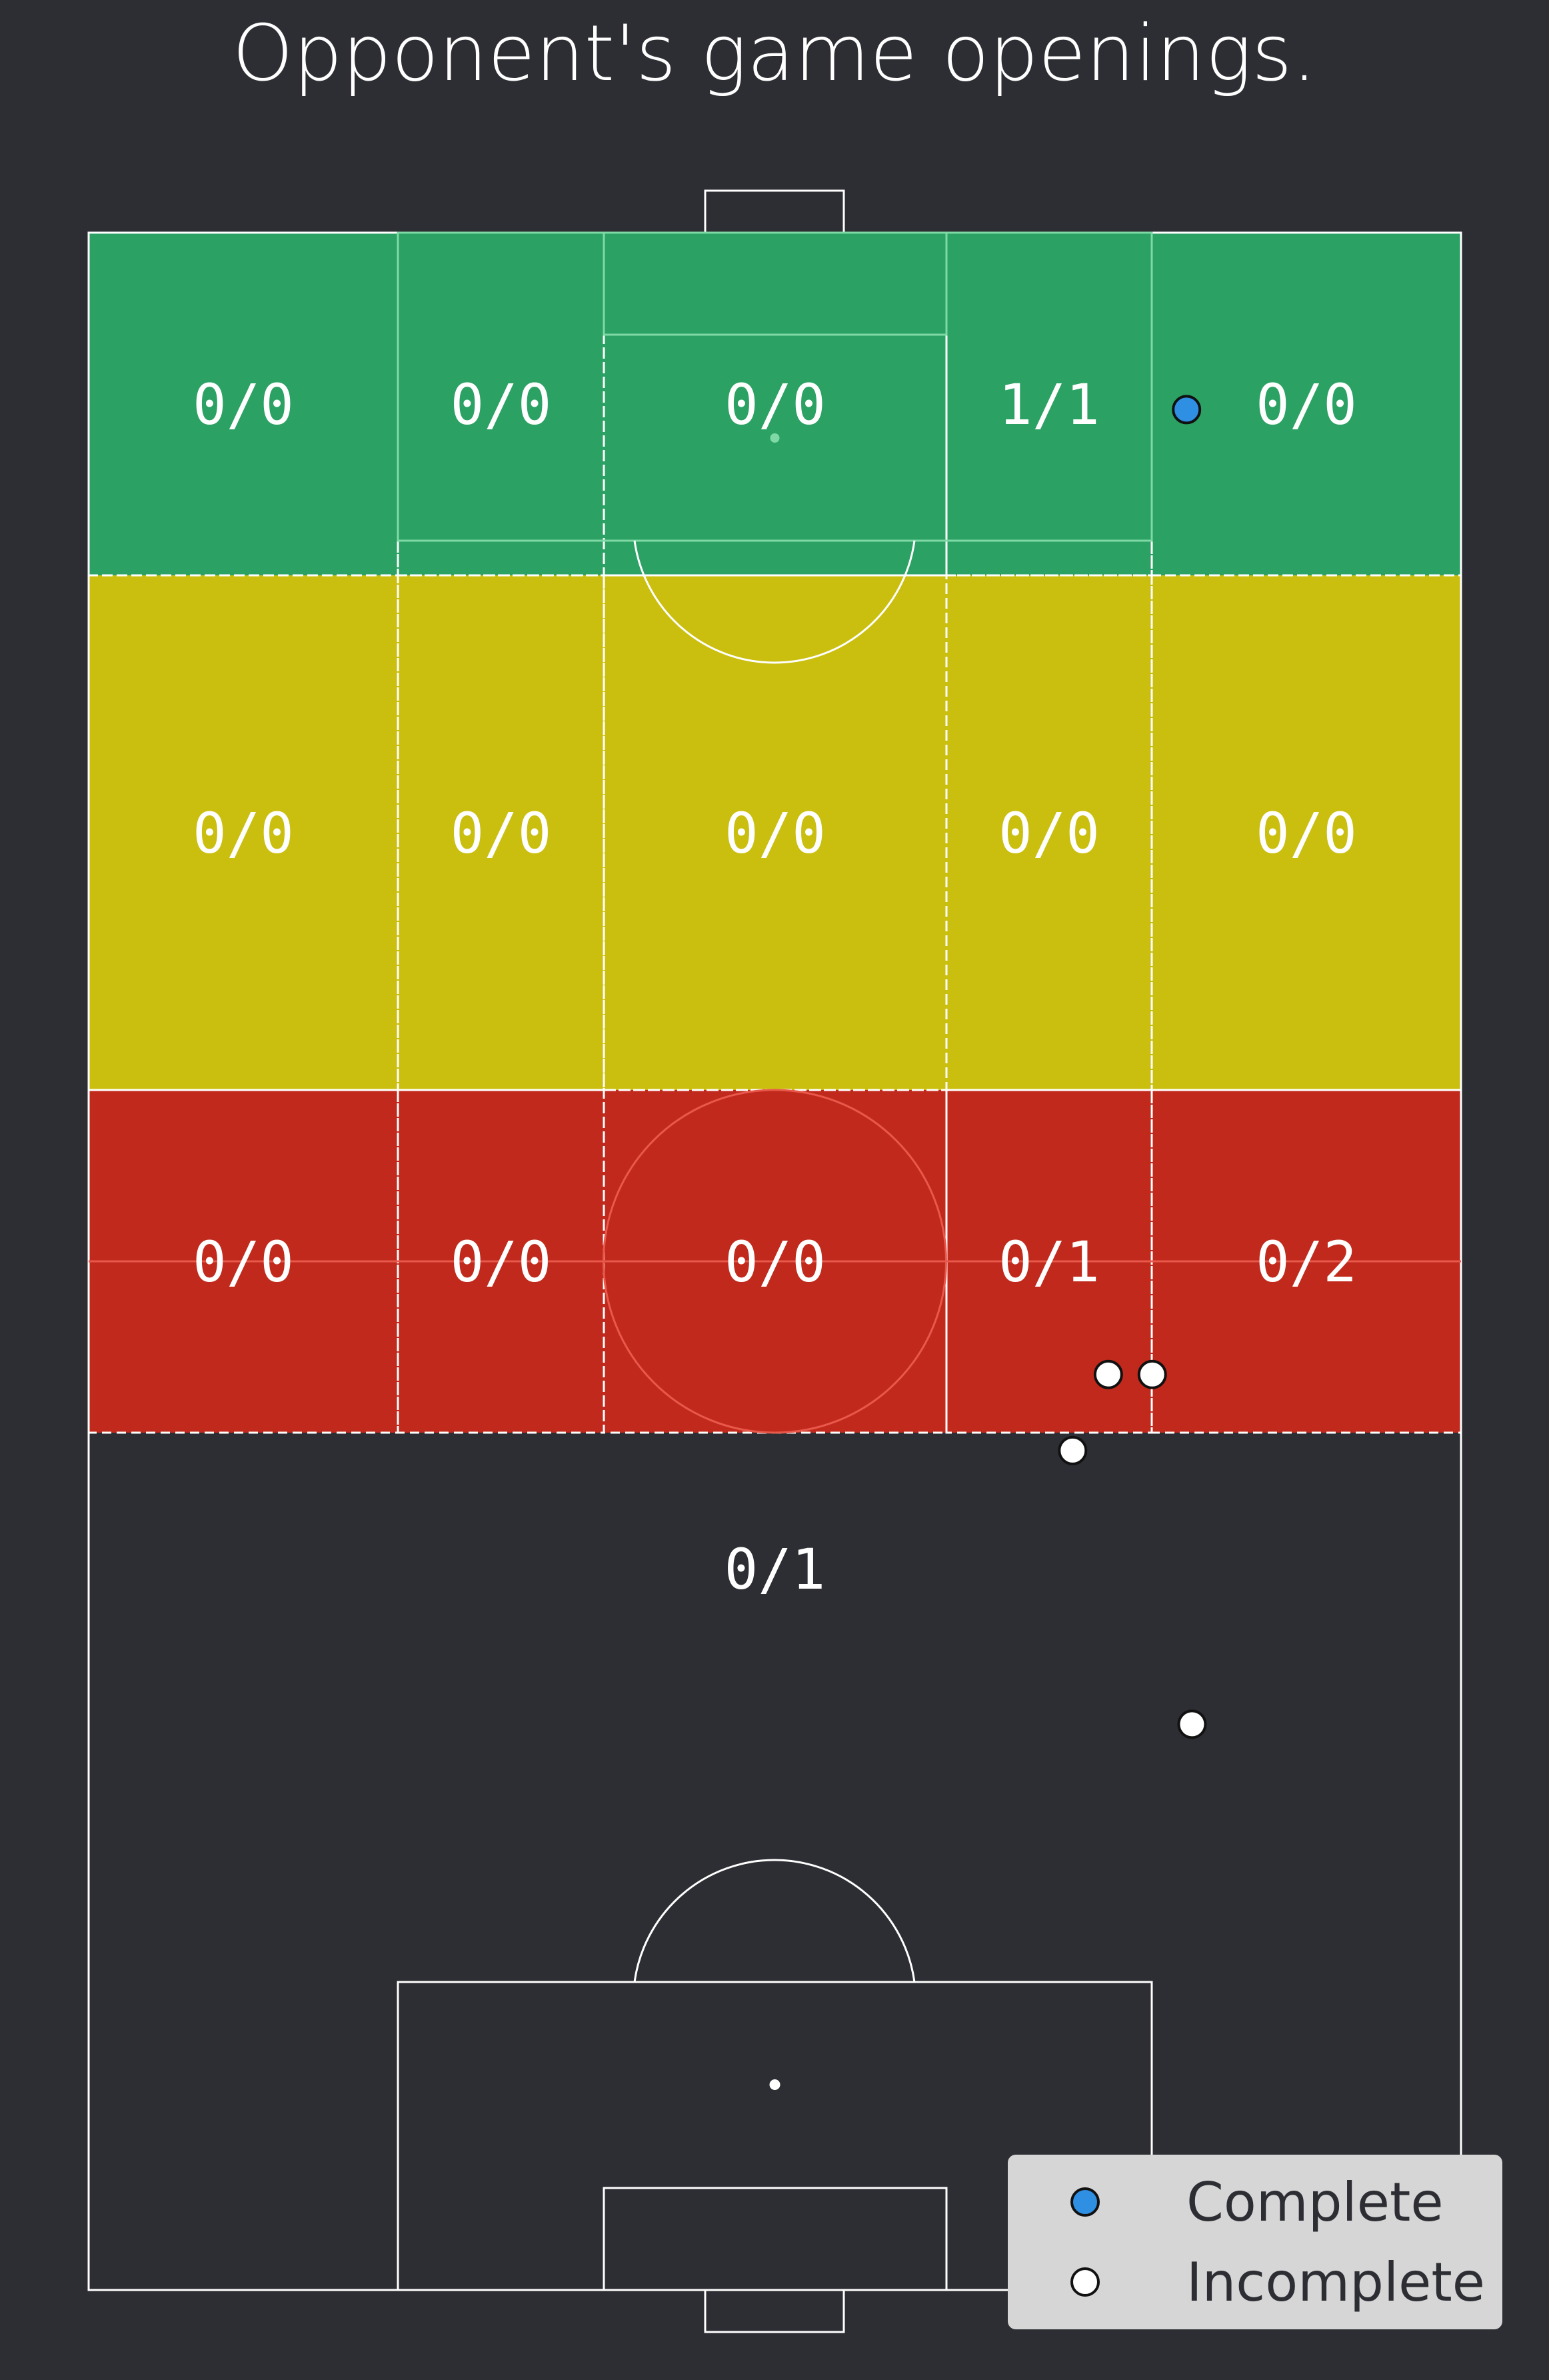  I want to click on zone-label: 1/1, so click(1049, 404).